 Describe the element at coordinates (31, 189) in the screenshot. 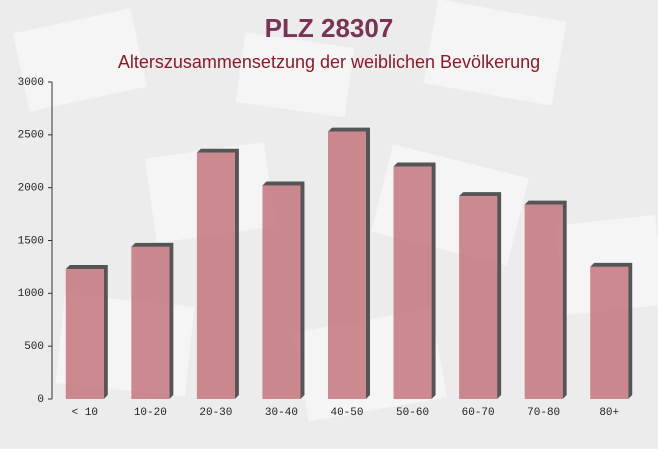

I see `y-tick-label: 2000` at that location.